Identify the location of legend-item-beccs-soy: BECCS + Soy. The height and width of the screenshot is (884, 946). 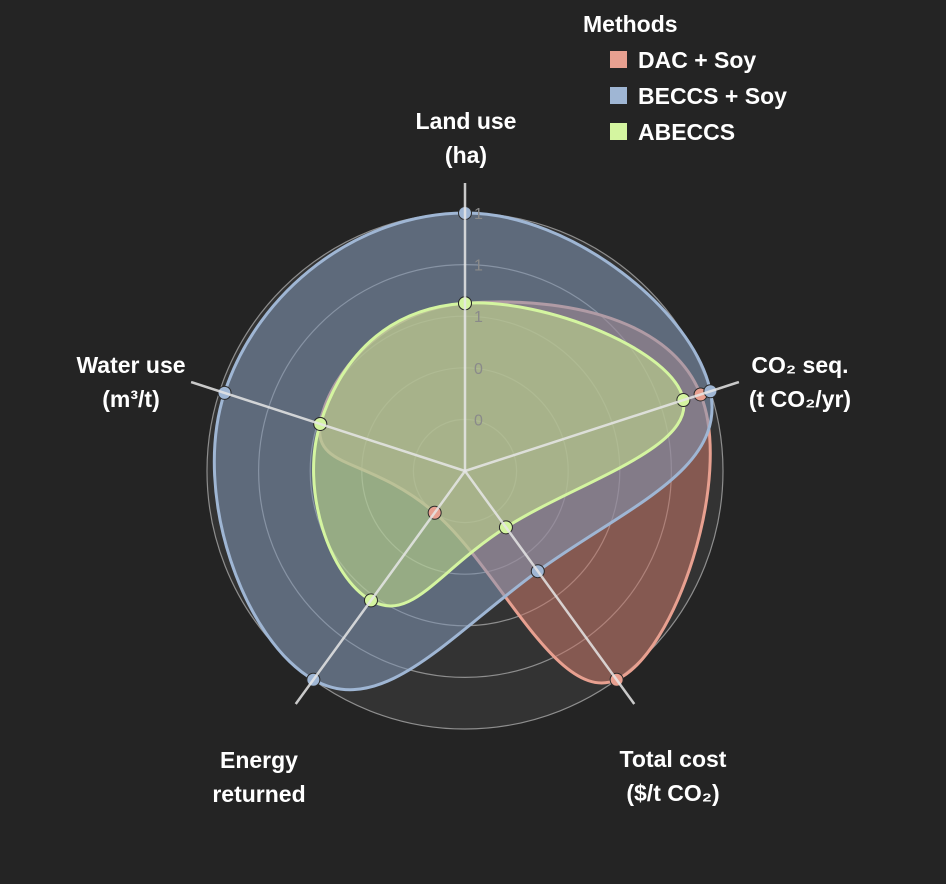
(698, 96).